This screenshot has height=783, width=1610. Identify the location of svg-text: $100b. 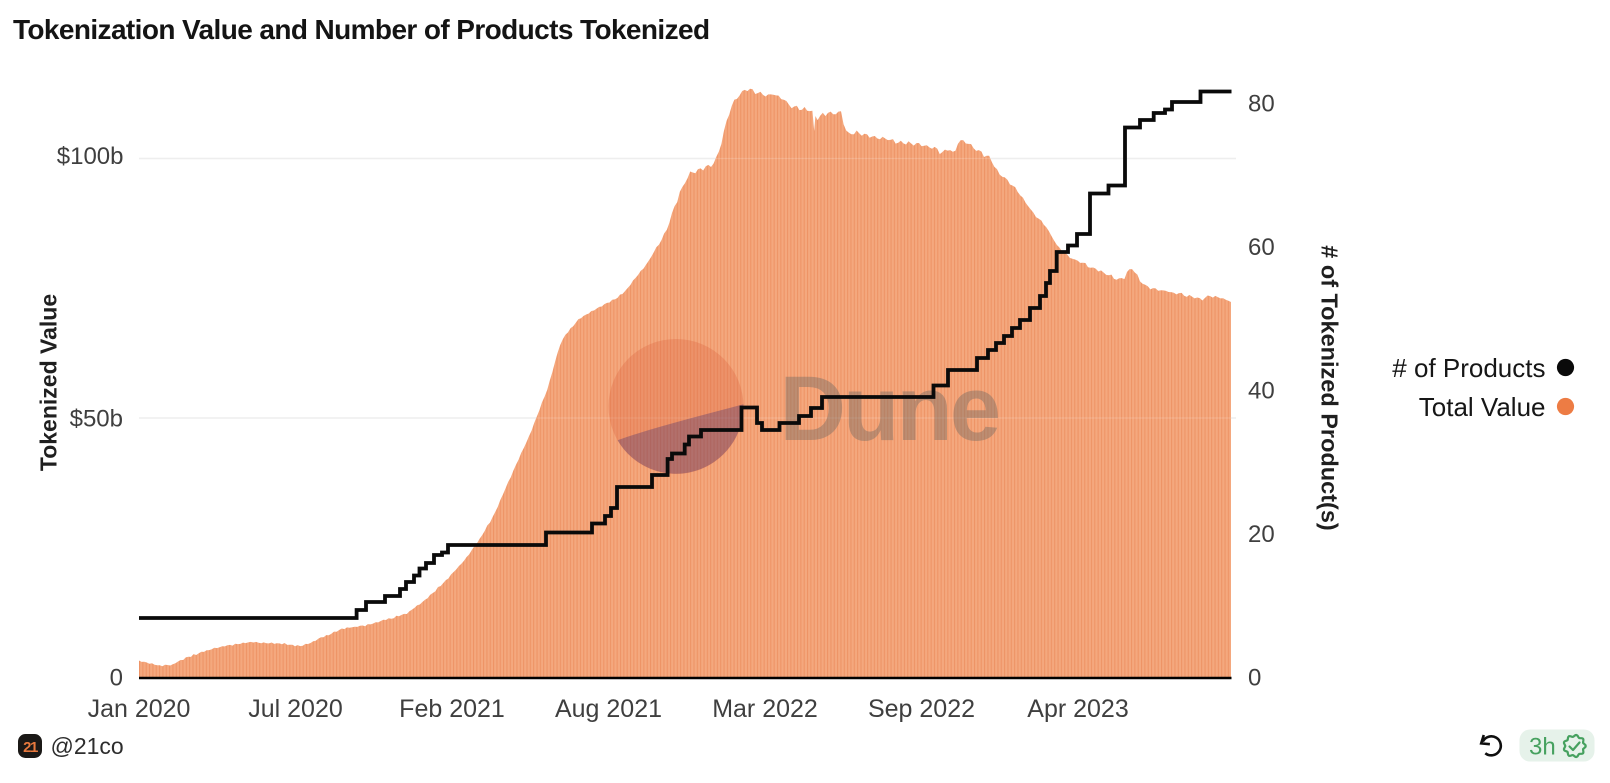
(90, 156).